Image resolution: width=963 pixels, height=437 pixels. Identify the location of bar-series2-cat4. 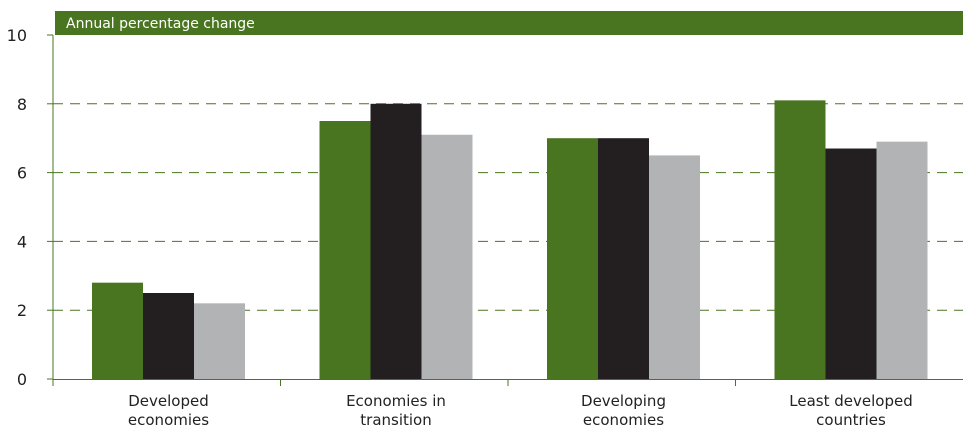
(851, 263).